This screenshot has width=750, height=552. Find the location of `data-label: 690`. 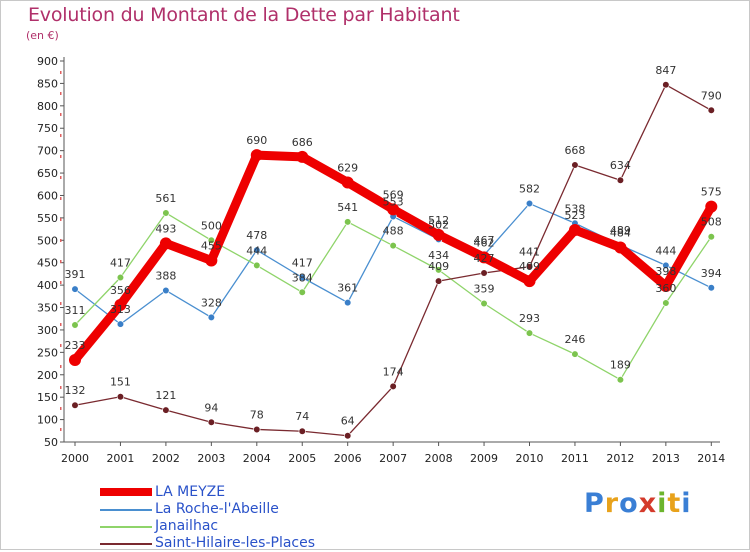

data-label: 690 is located at coordinates (256, 140).